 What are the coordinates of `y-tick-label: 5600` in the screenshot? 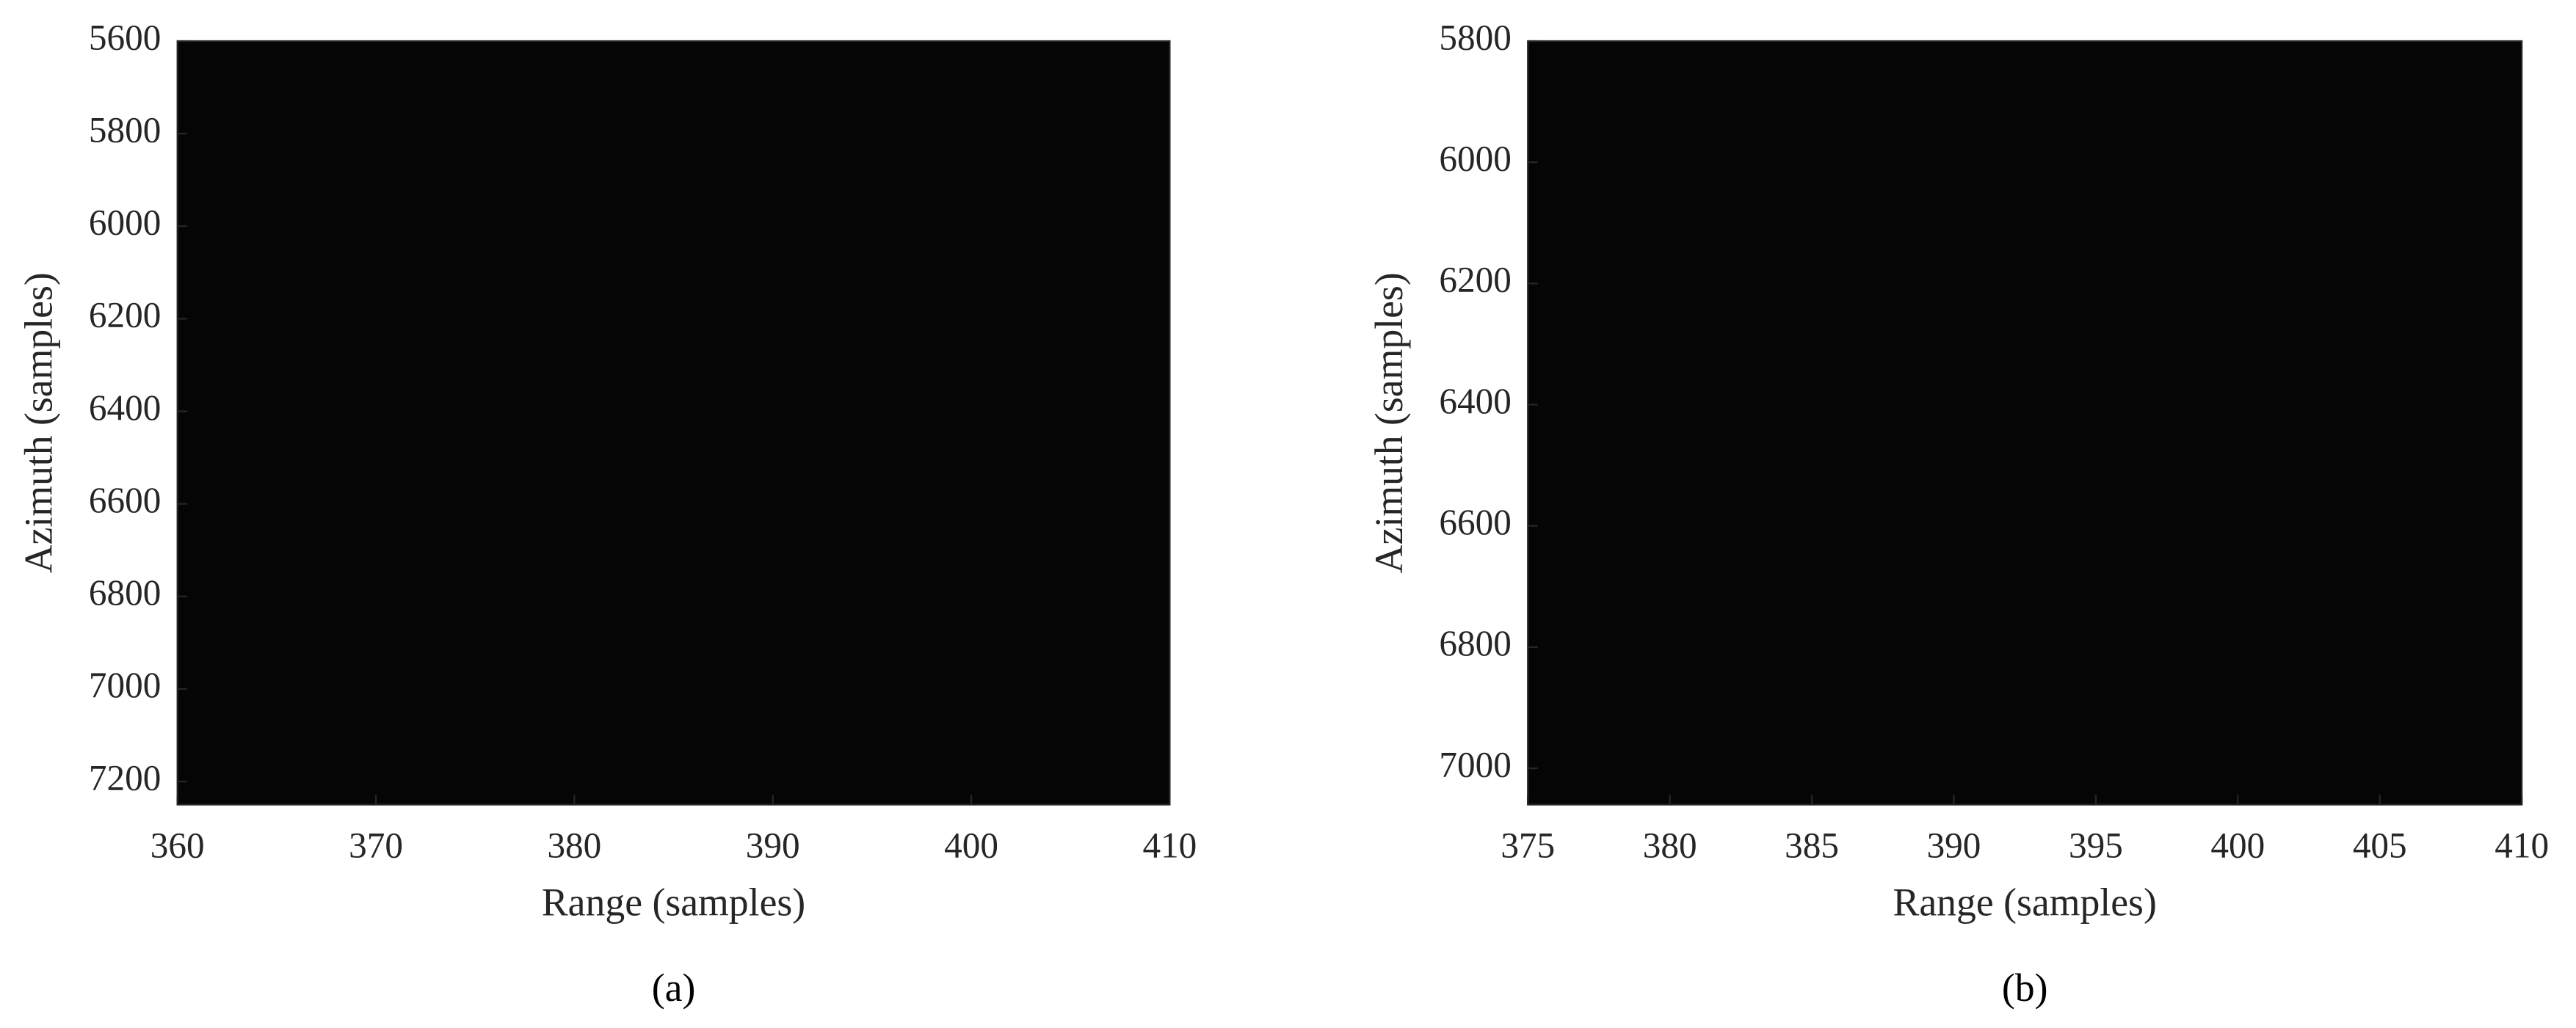 It's located at (125, 37).